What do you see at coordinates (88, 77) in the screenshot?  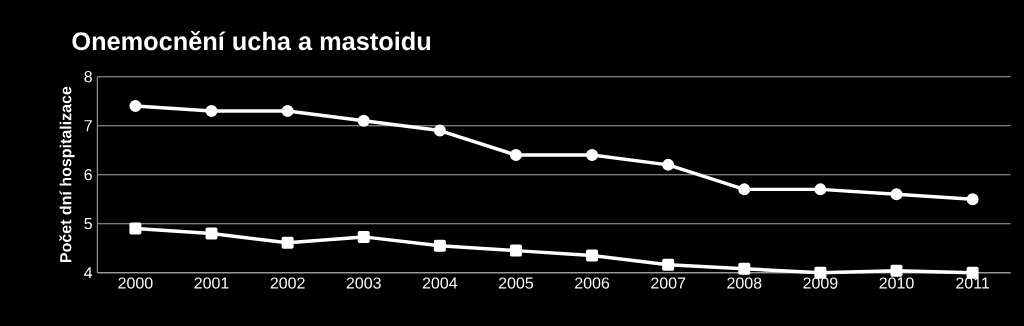 I see `y-tick-label: 8` at bounding box center [88, 77].